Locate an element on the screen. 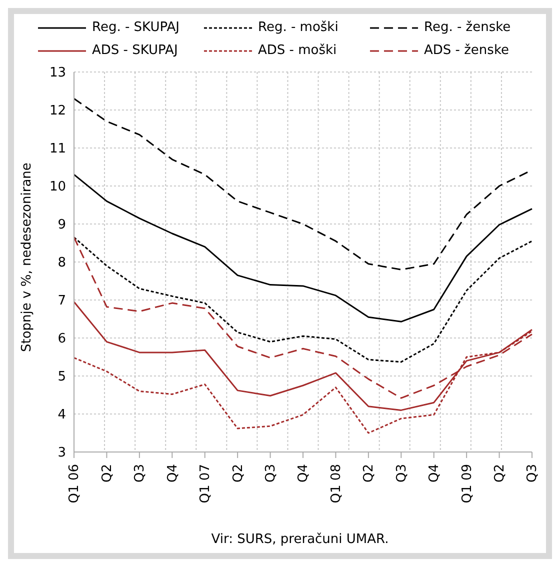 Image resolution: width=560 pixels, height=571 pixels. y-tick-label: 8 is located at coordinates (62, 263).